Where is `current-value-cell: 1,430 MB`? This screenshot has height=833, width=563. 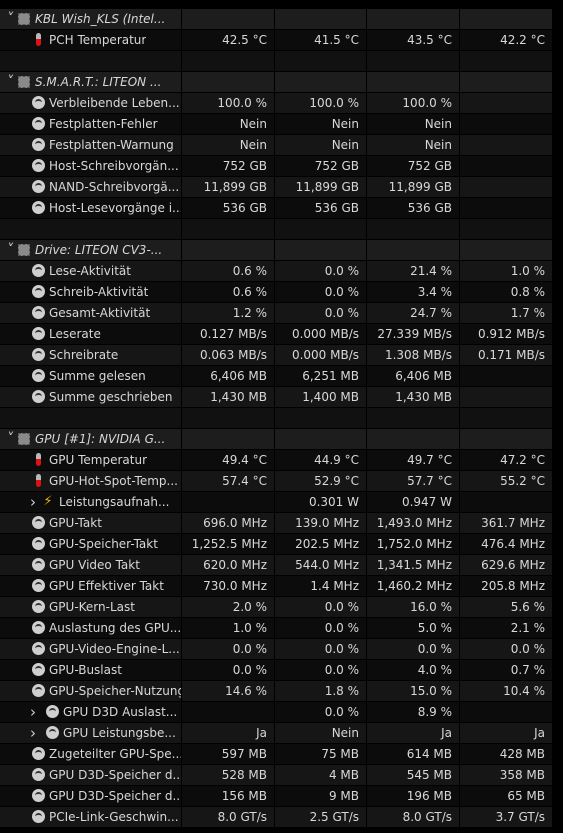 current-value-cell: 1,430 MB is located at coordinates (228, 396).